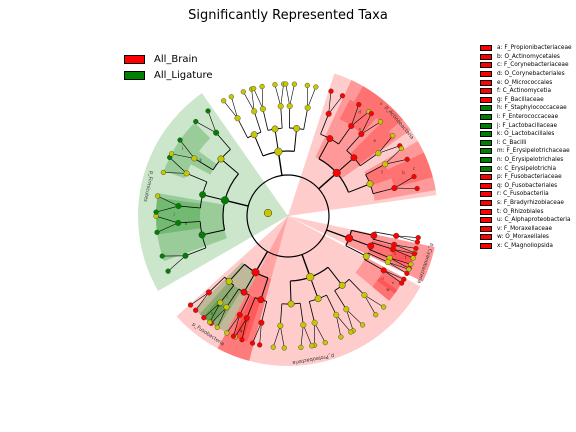 The image size is (576, 432). What do you see at coordinates (526, 177) in the screenshot?
I see `taxa-legend-item: p: F_Fusobacteriaceae` at bounding box center [526, 177].